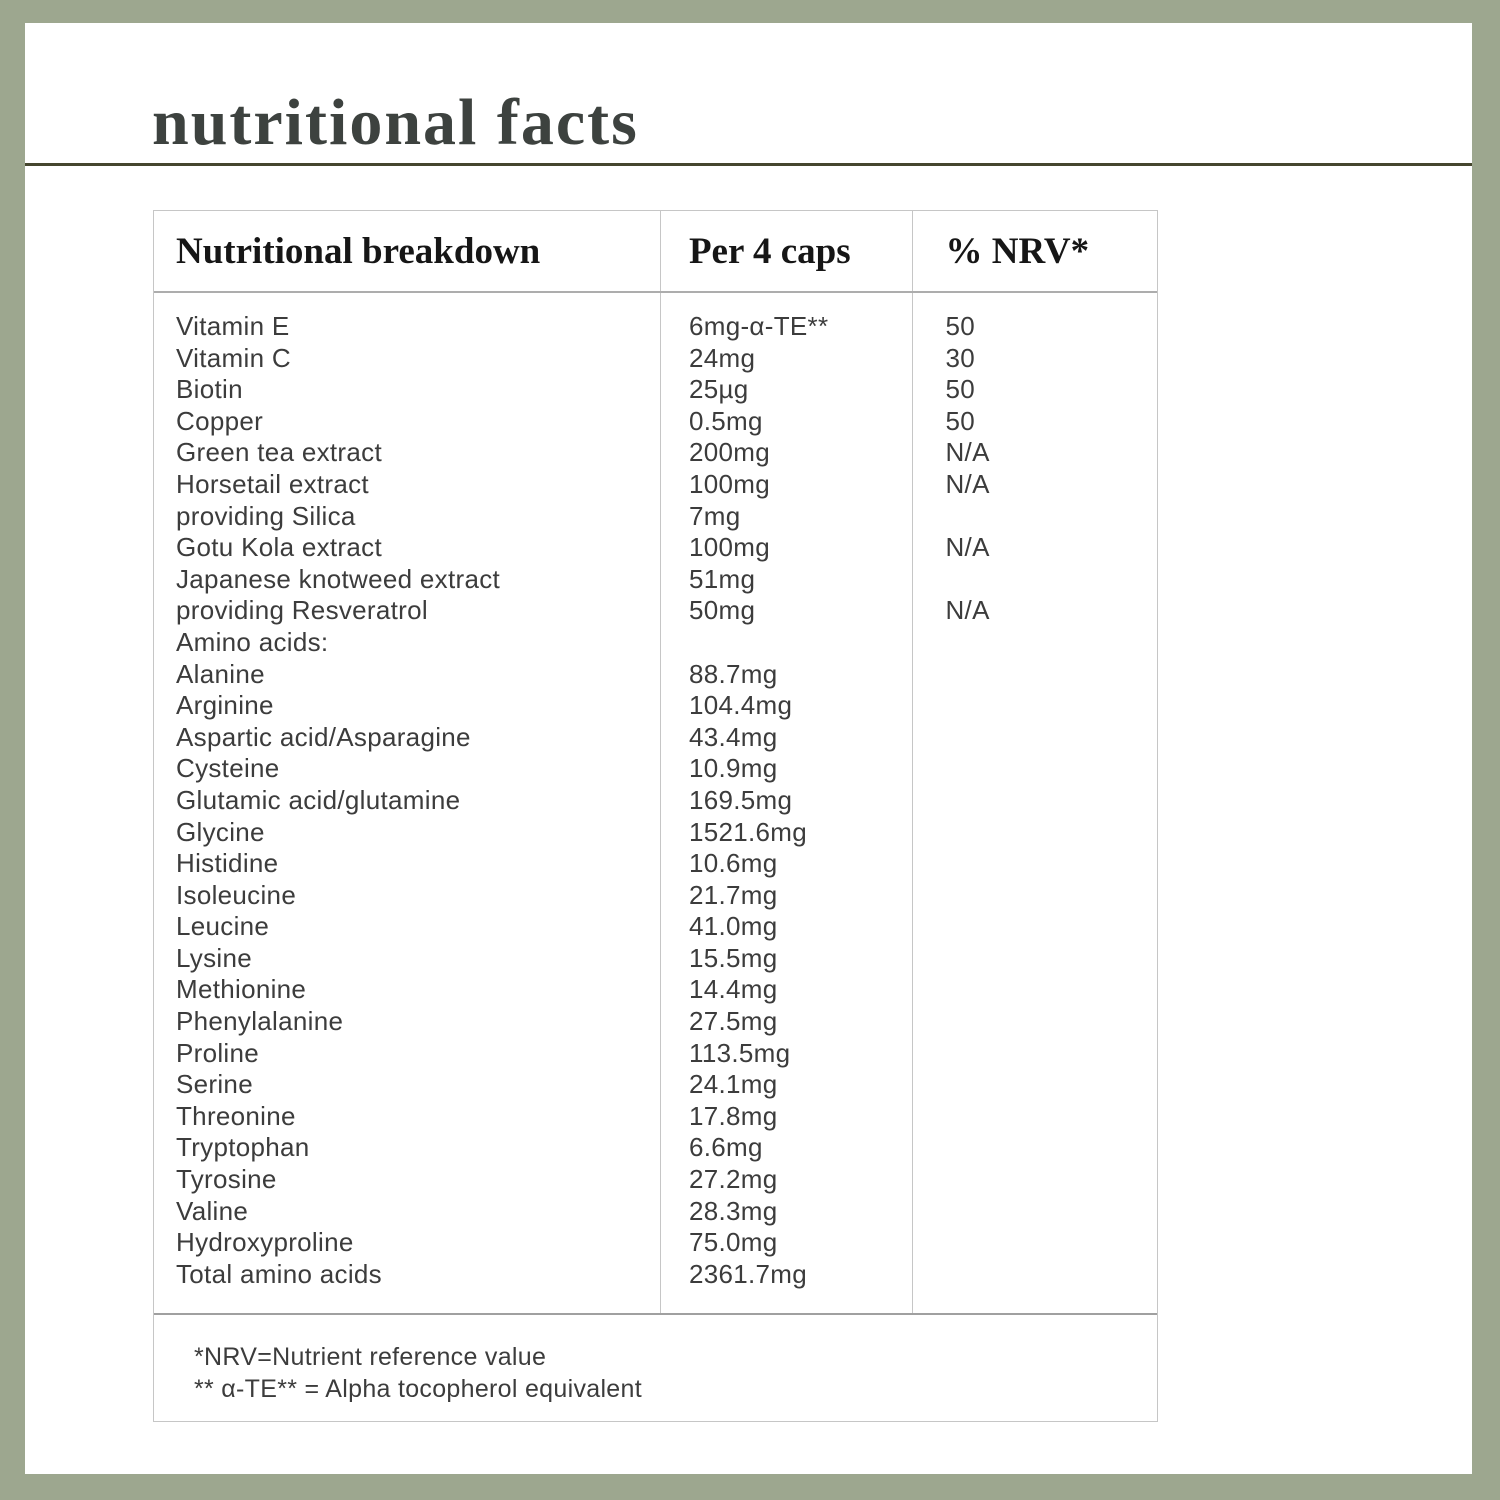  What do you see at coordinates (241, 989) in the screenshot?
I see `row-nutrient-name: Methionine` at bounding box center [241, 989].